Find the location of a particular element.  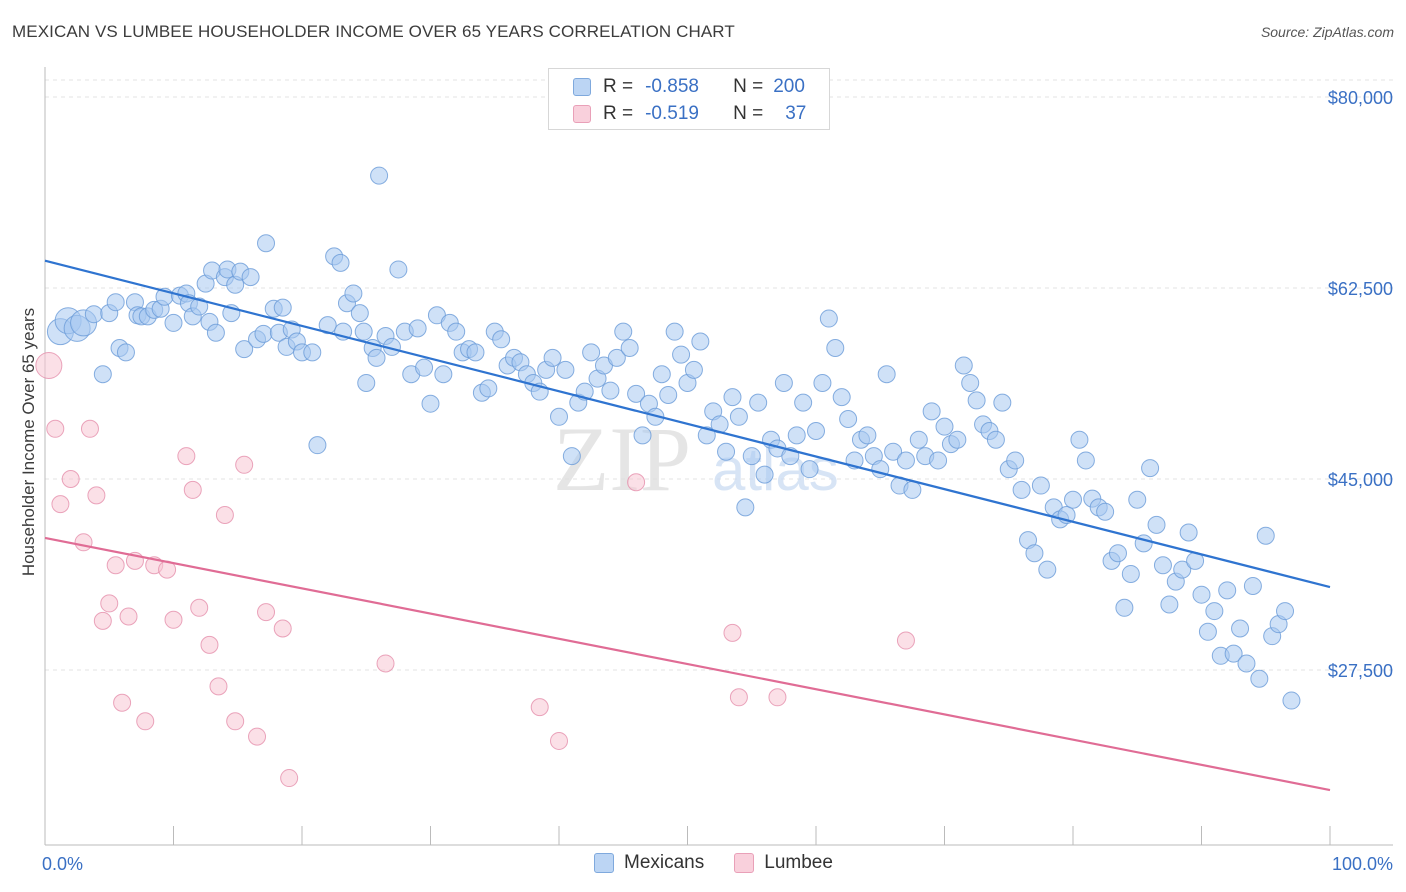

y-axis-label: Householder Income Over 65 years is located at coordinates (28, 442).